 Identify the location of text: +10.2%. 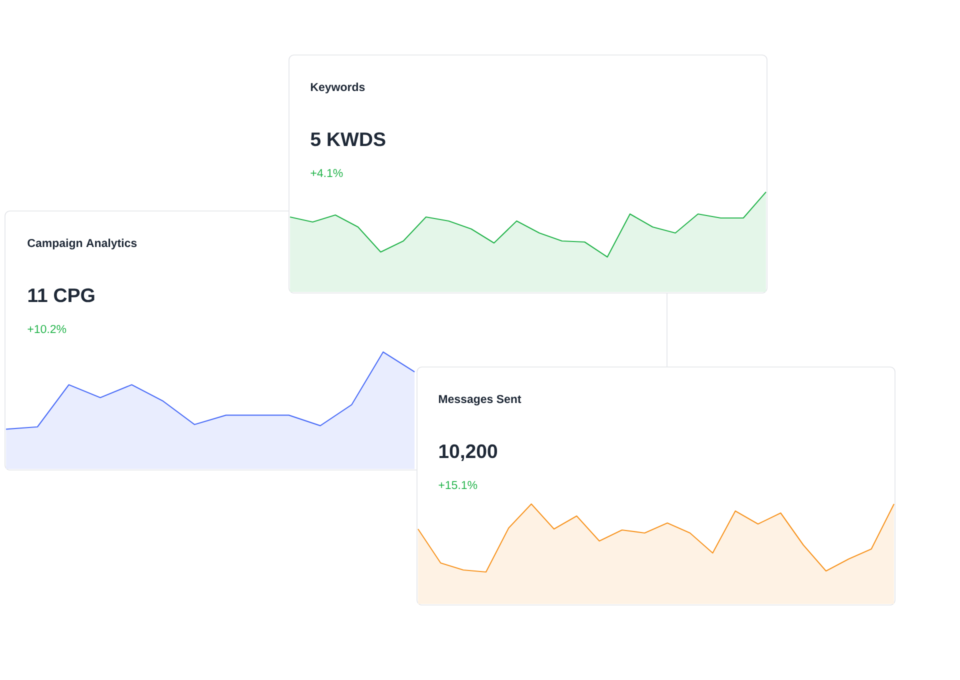
(47, 329).